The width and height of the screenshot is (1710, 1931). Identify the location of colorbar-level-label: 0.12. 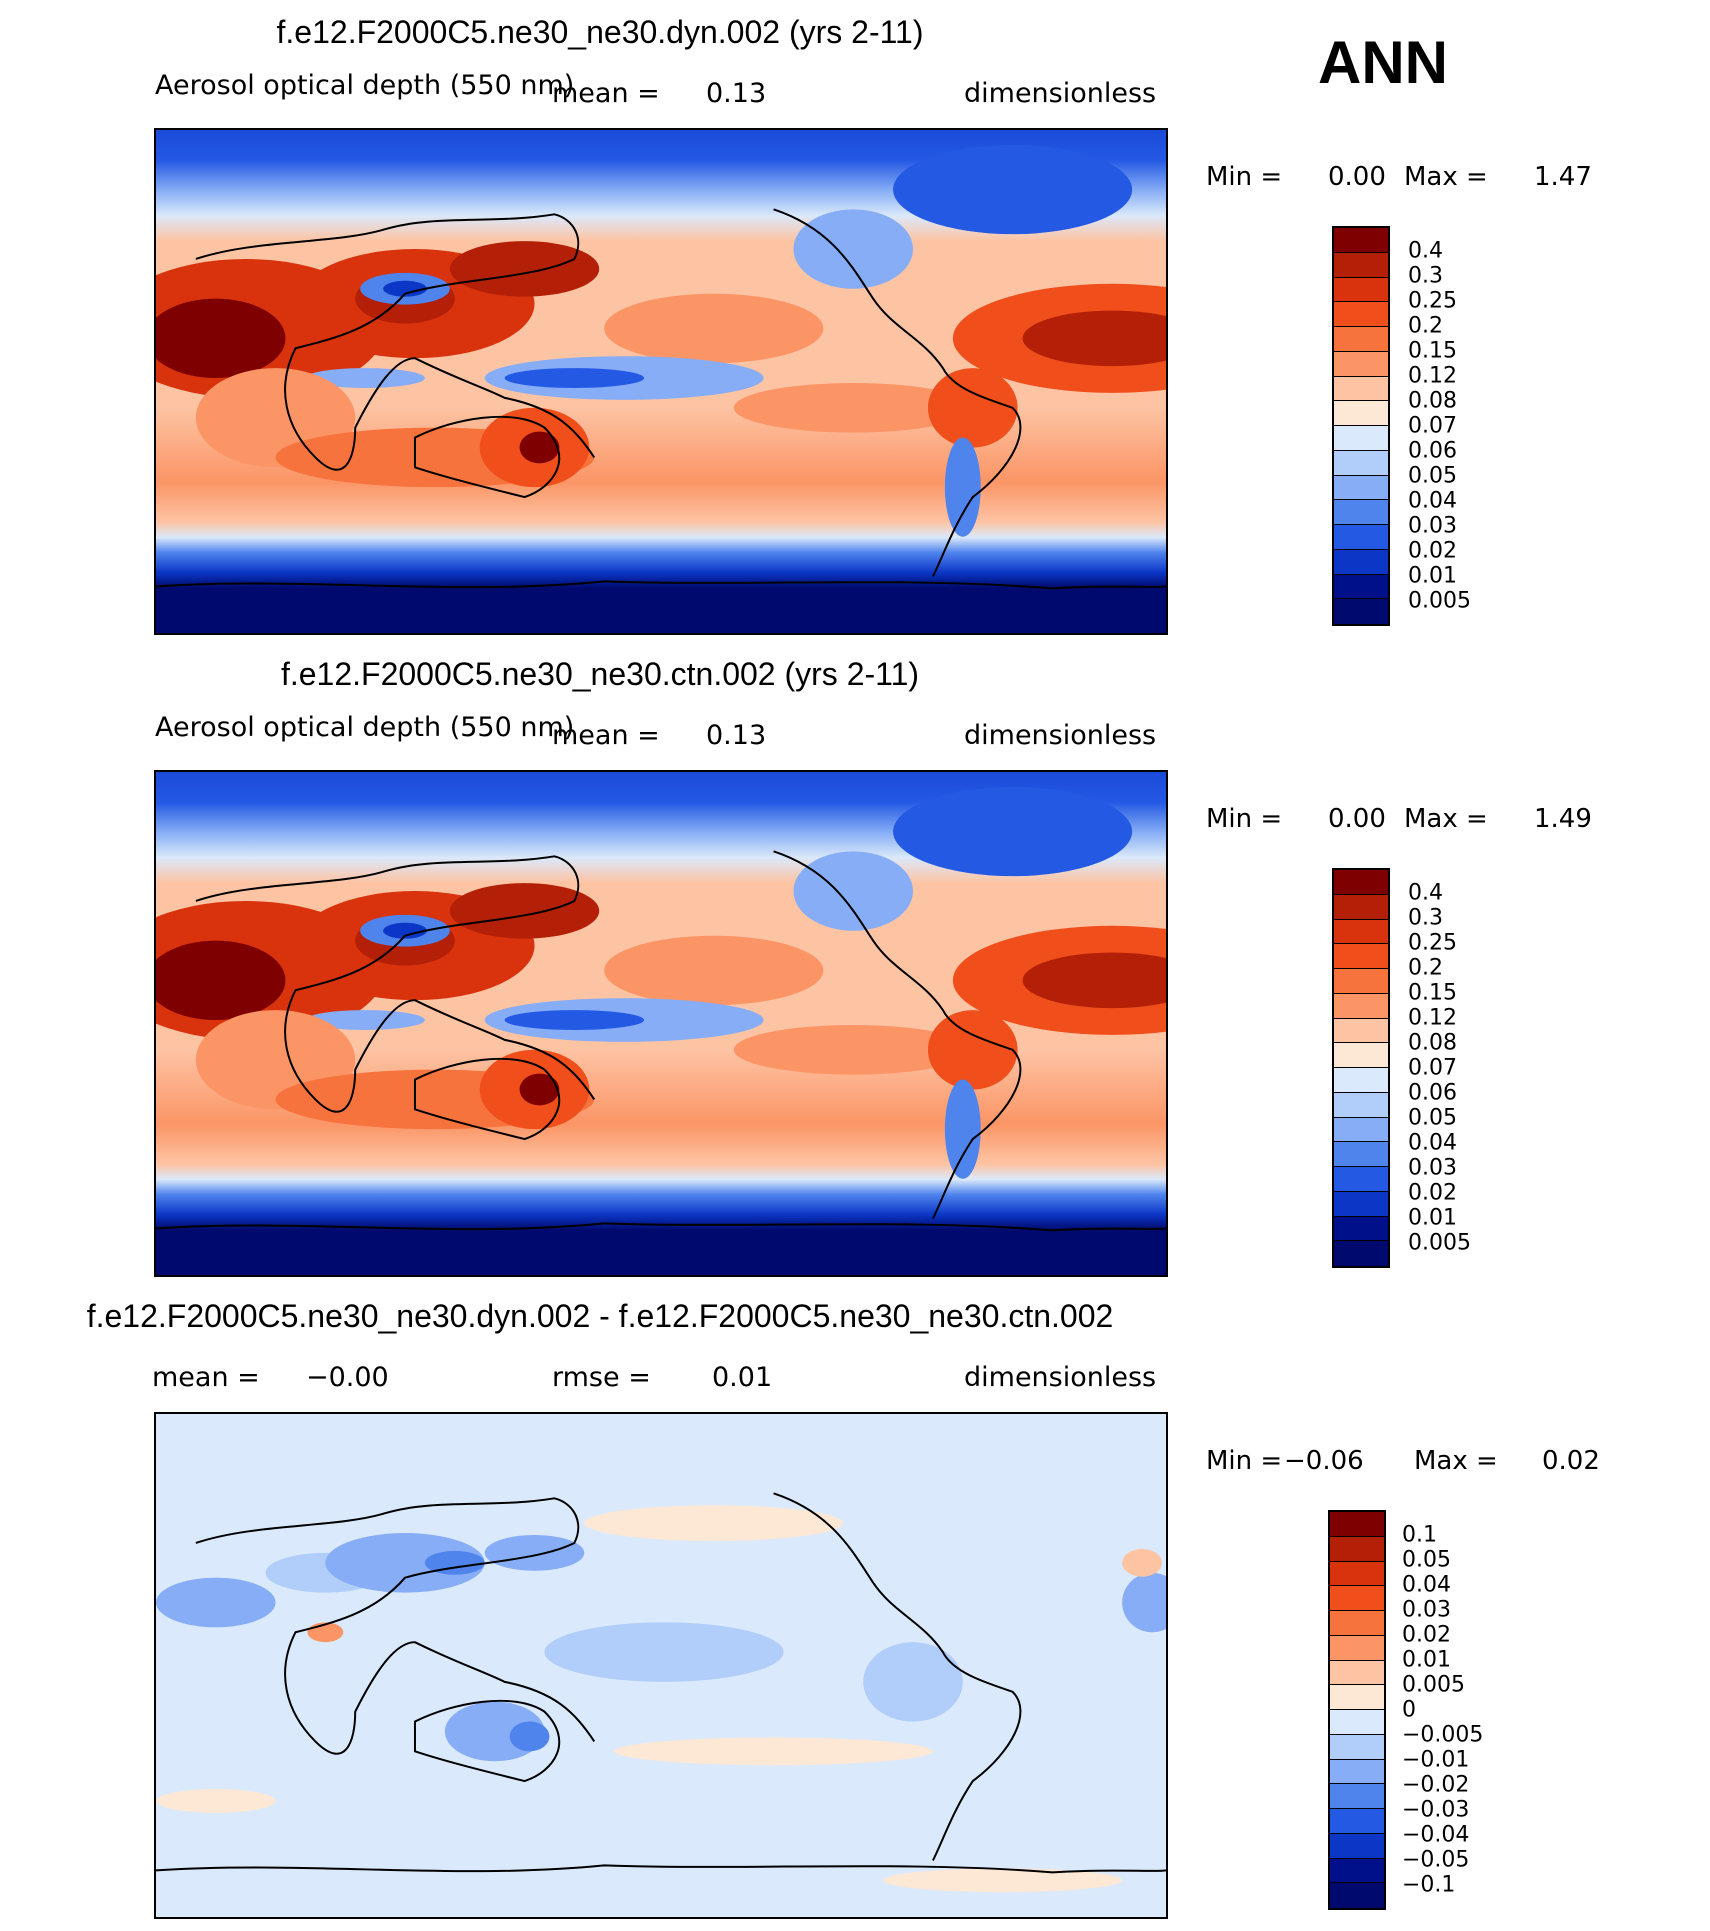
(1432, 376).